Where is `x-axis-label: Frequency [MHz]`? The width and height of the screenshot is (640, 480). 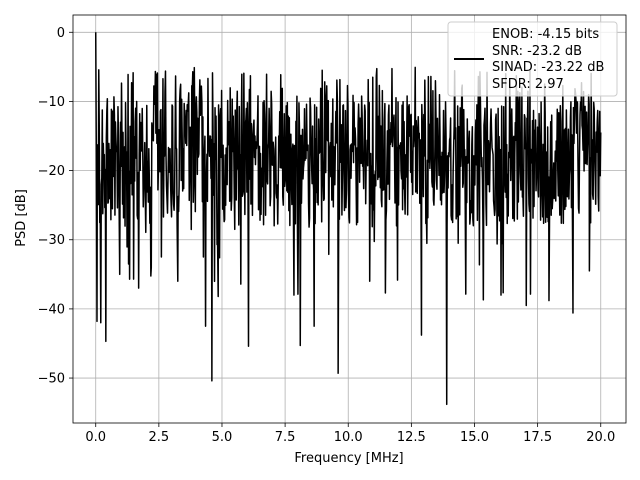
x-axis-label: Frequency [MHz] is located at coordinates (348, 458).